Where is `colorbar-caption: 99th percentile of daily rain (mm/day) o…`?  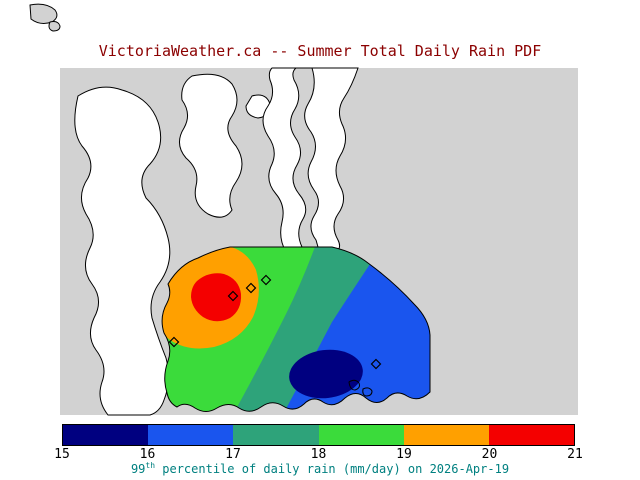
colorbar-caption: 99th percentile of daily rain (mm/day) o… is located at coordinates (320, 468).